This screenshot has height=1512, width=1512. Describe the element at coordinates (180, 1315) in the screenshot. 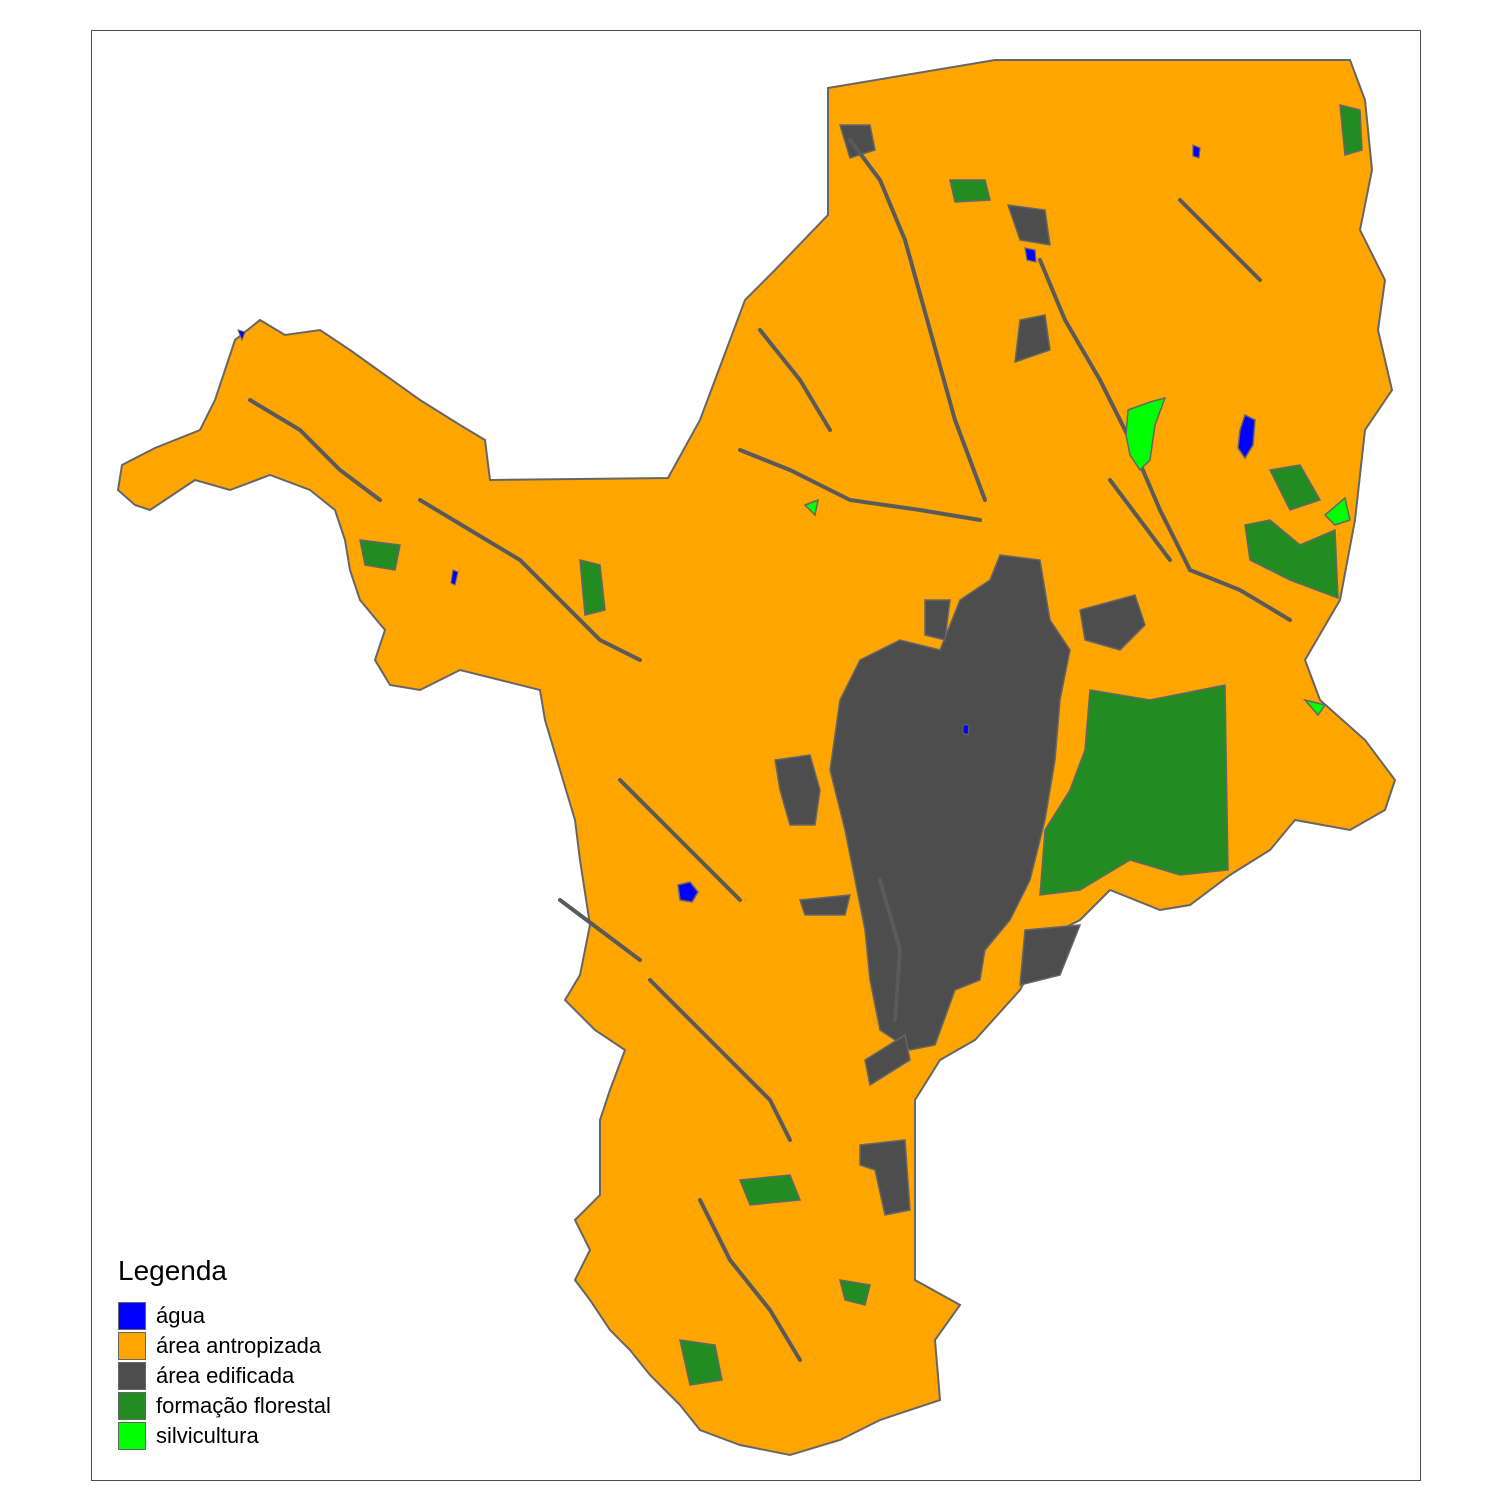

I see `legend-label: água` at that location.